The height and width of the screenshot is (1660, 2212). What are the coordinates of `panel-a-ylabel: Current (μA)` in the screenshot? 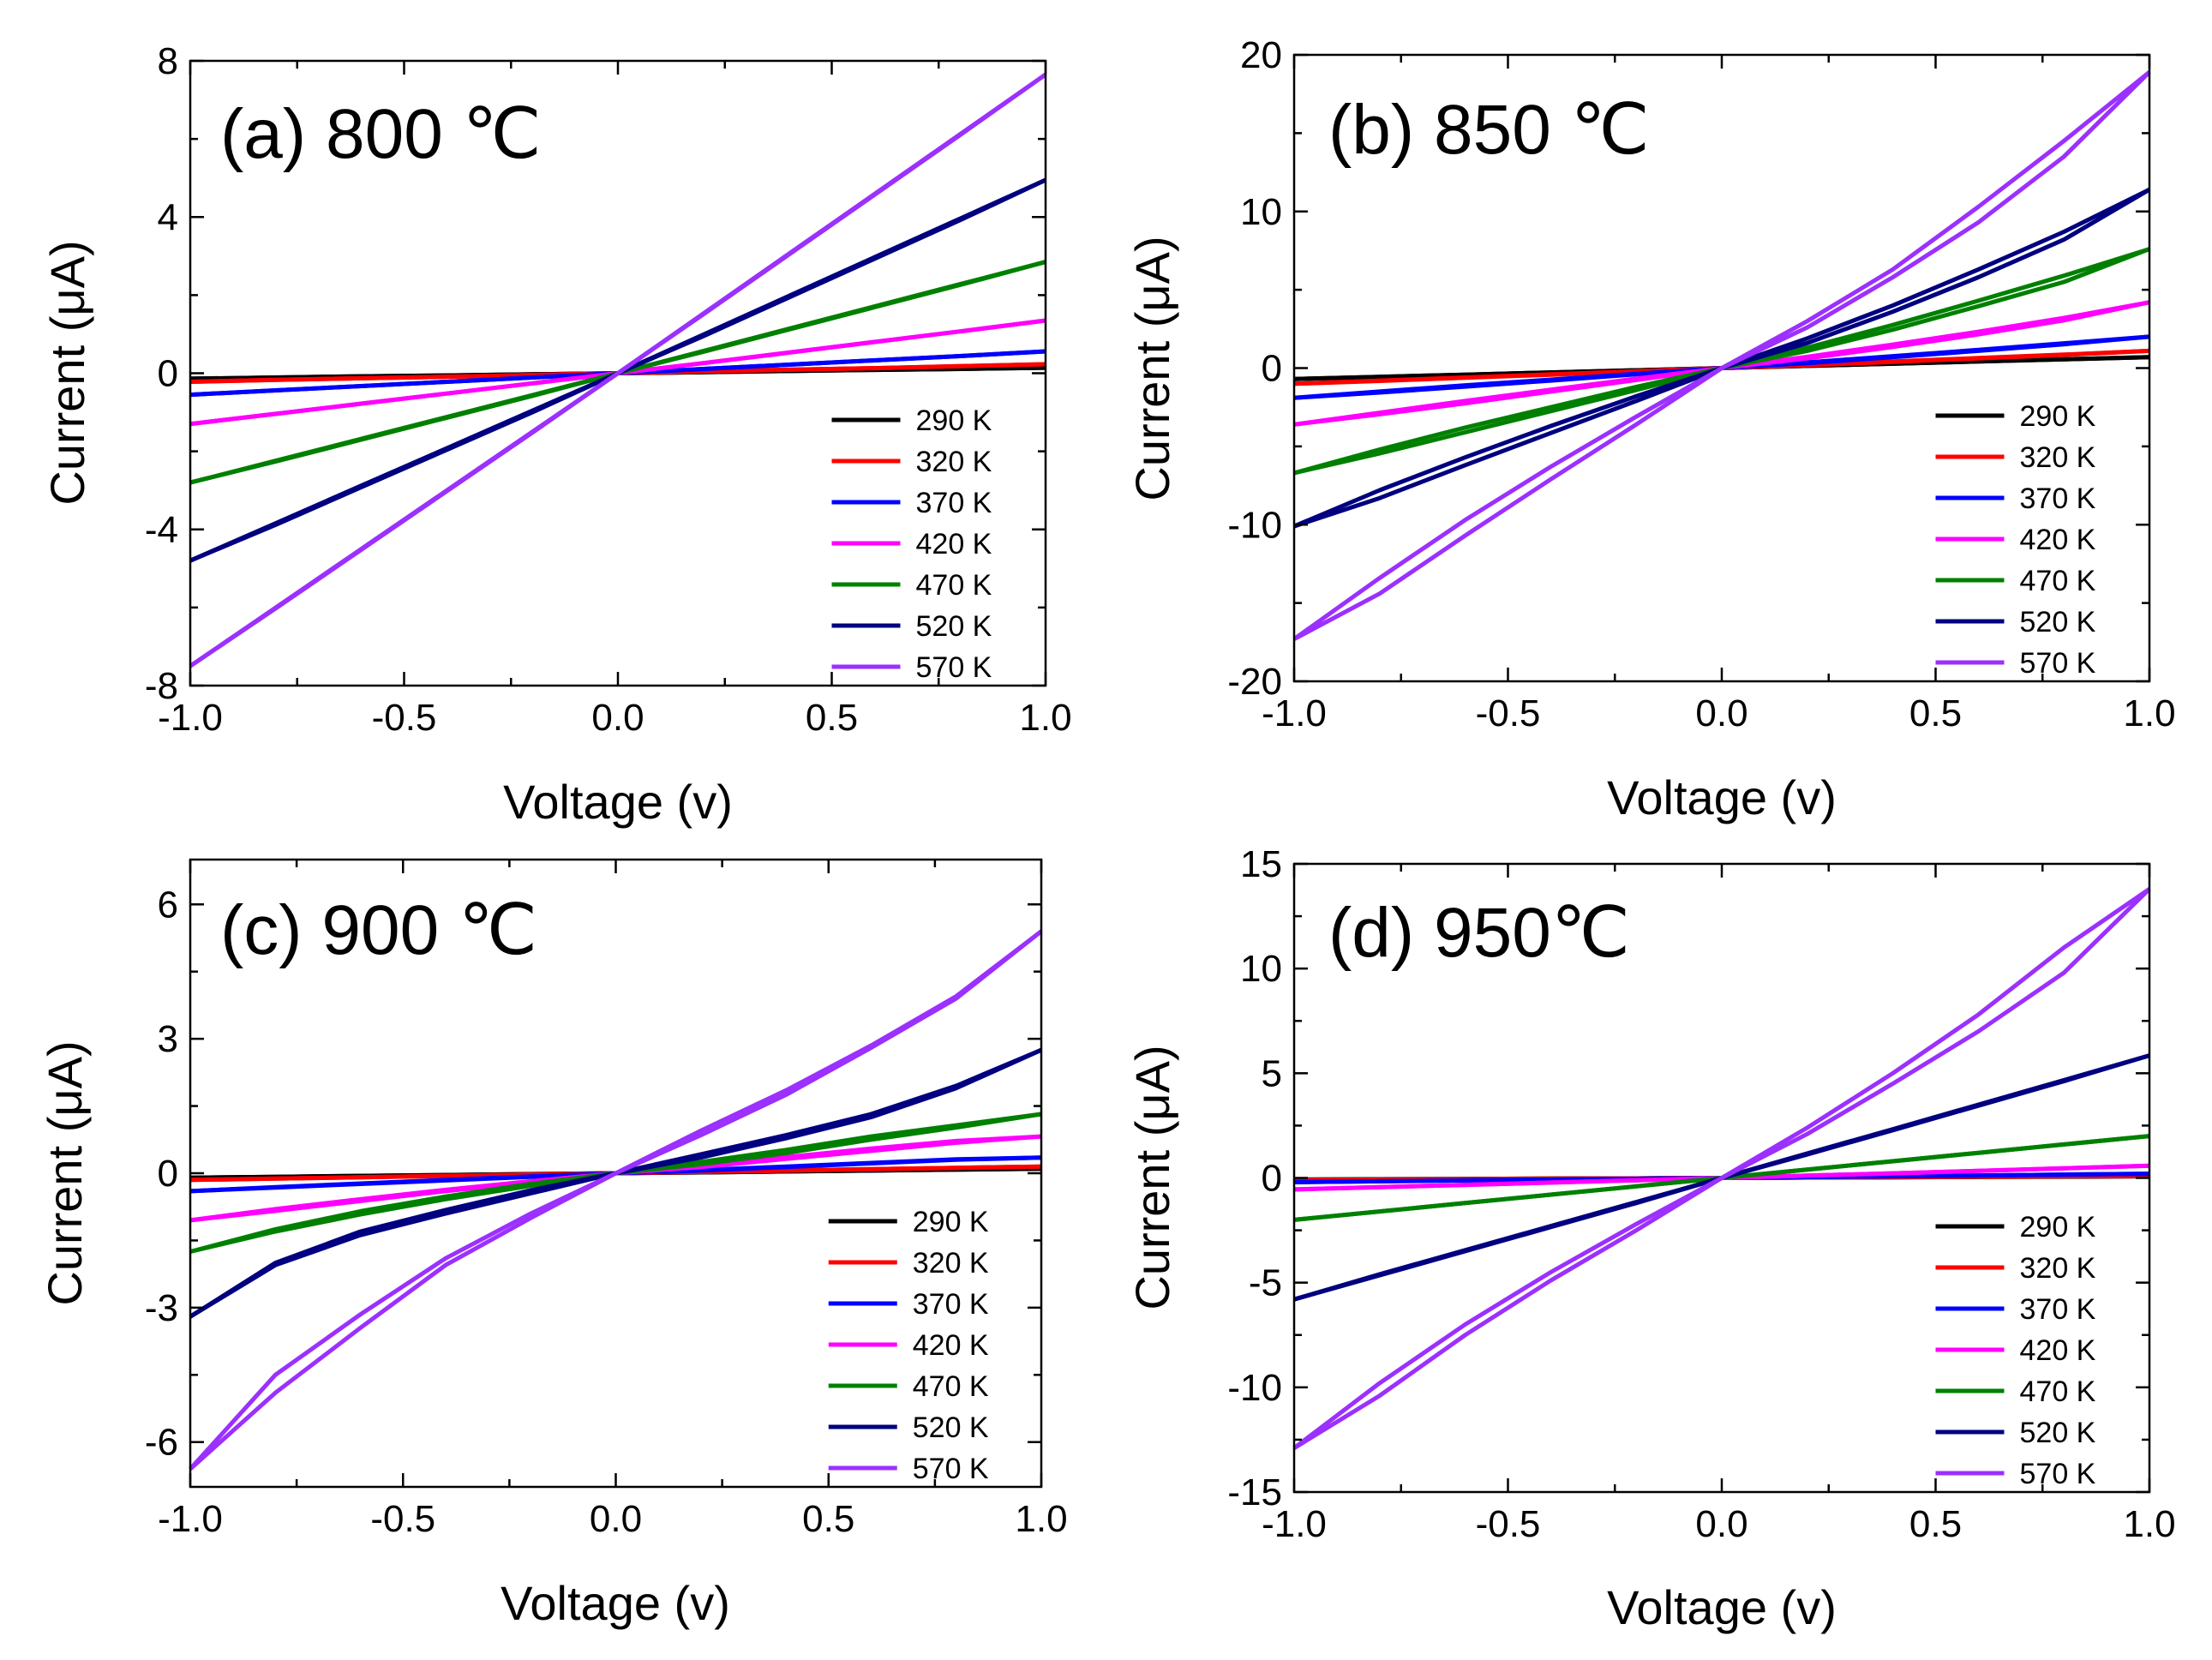 It's located at (67, 372).